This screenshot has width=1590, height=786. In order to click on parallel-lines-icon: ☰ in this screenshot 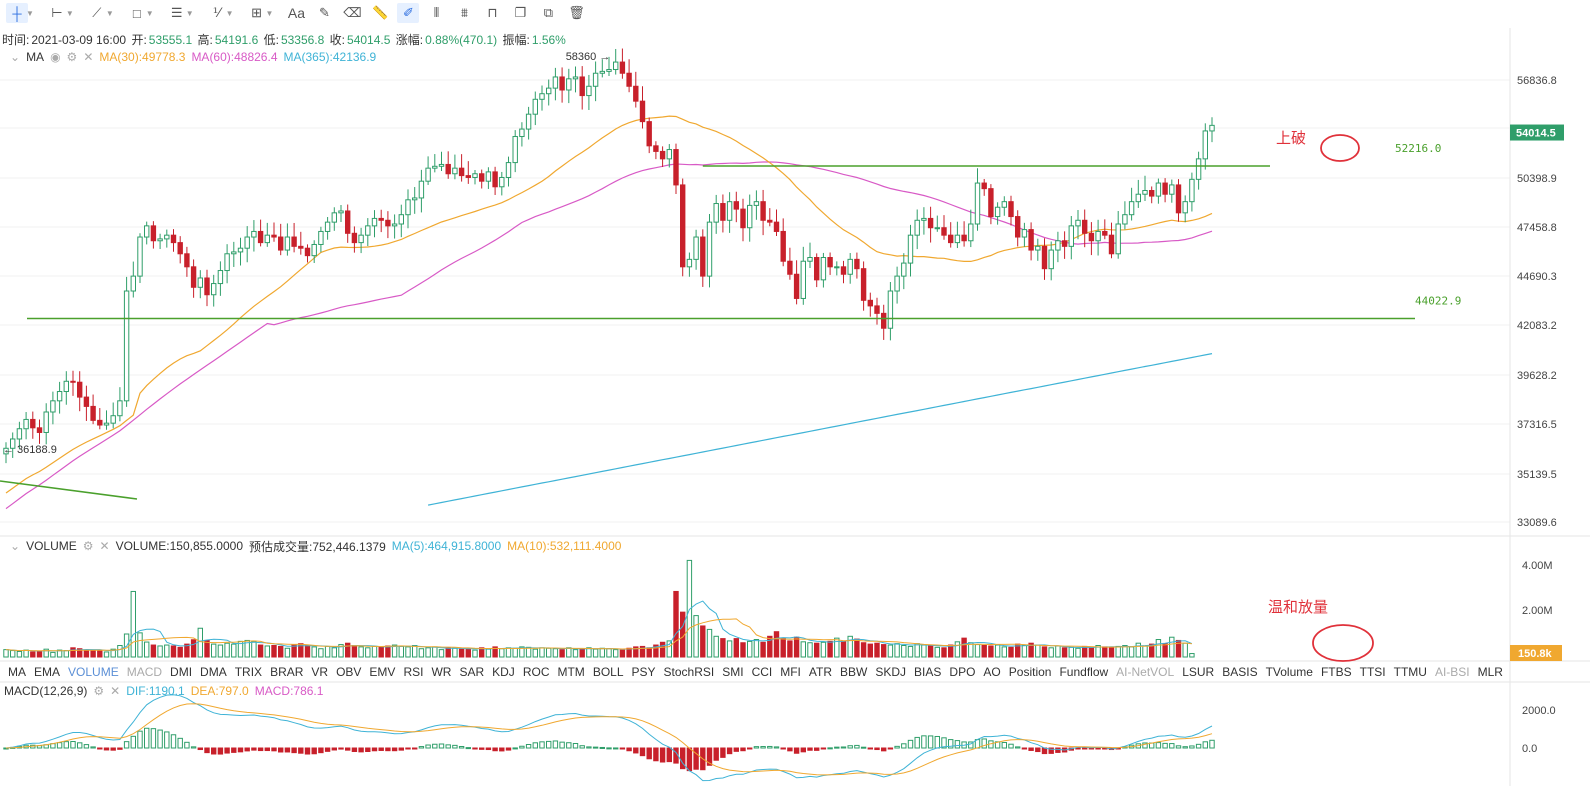, I will do `click(176, 12)`.